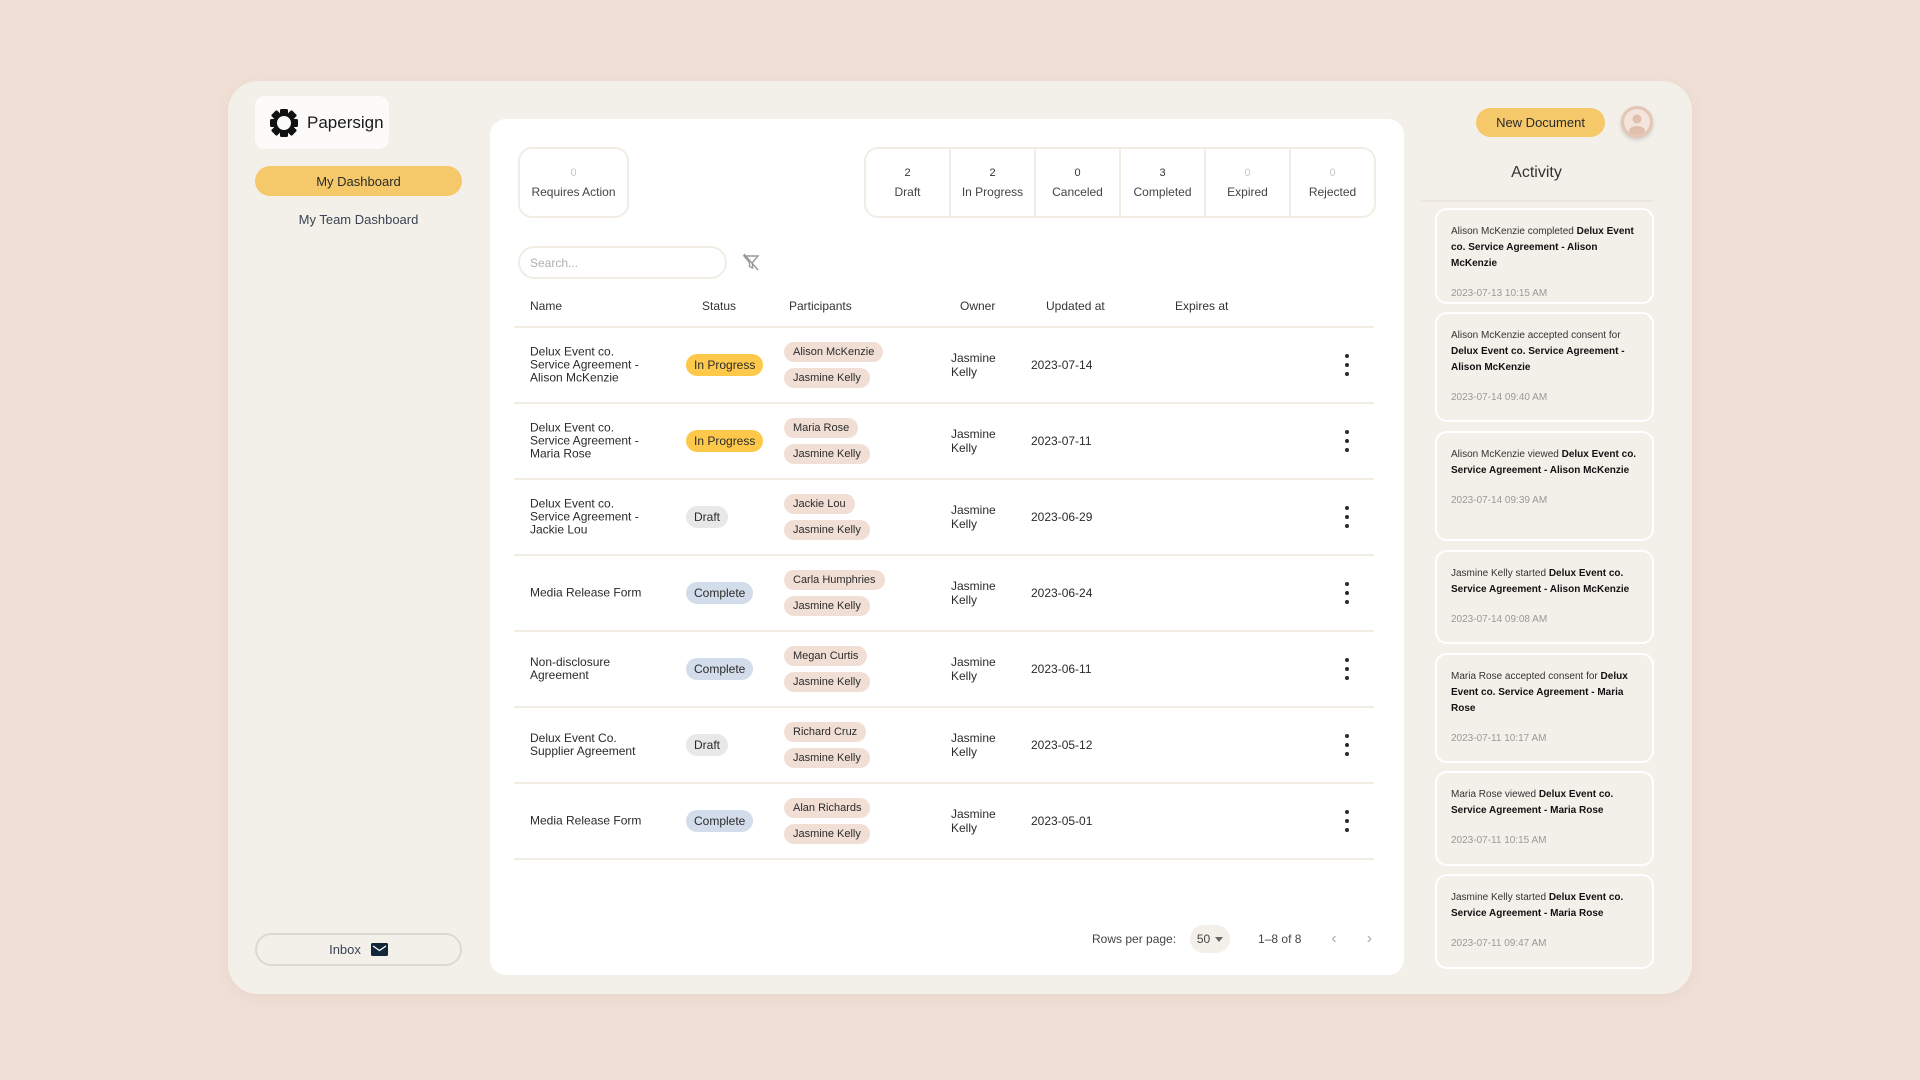 The height and width of the screenshot is (1080, 1920). Describe the element at coordinates (719, 306) in the screenshot. I see `column-status: Status` at that location.